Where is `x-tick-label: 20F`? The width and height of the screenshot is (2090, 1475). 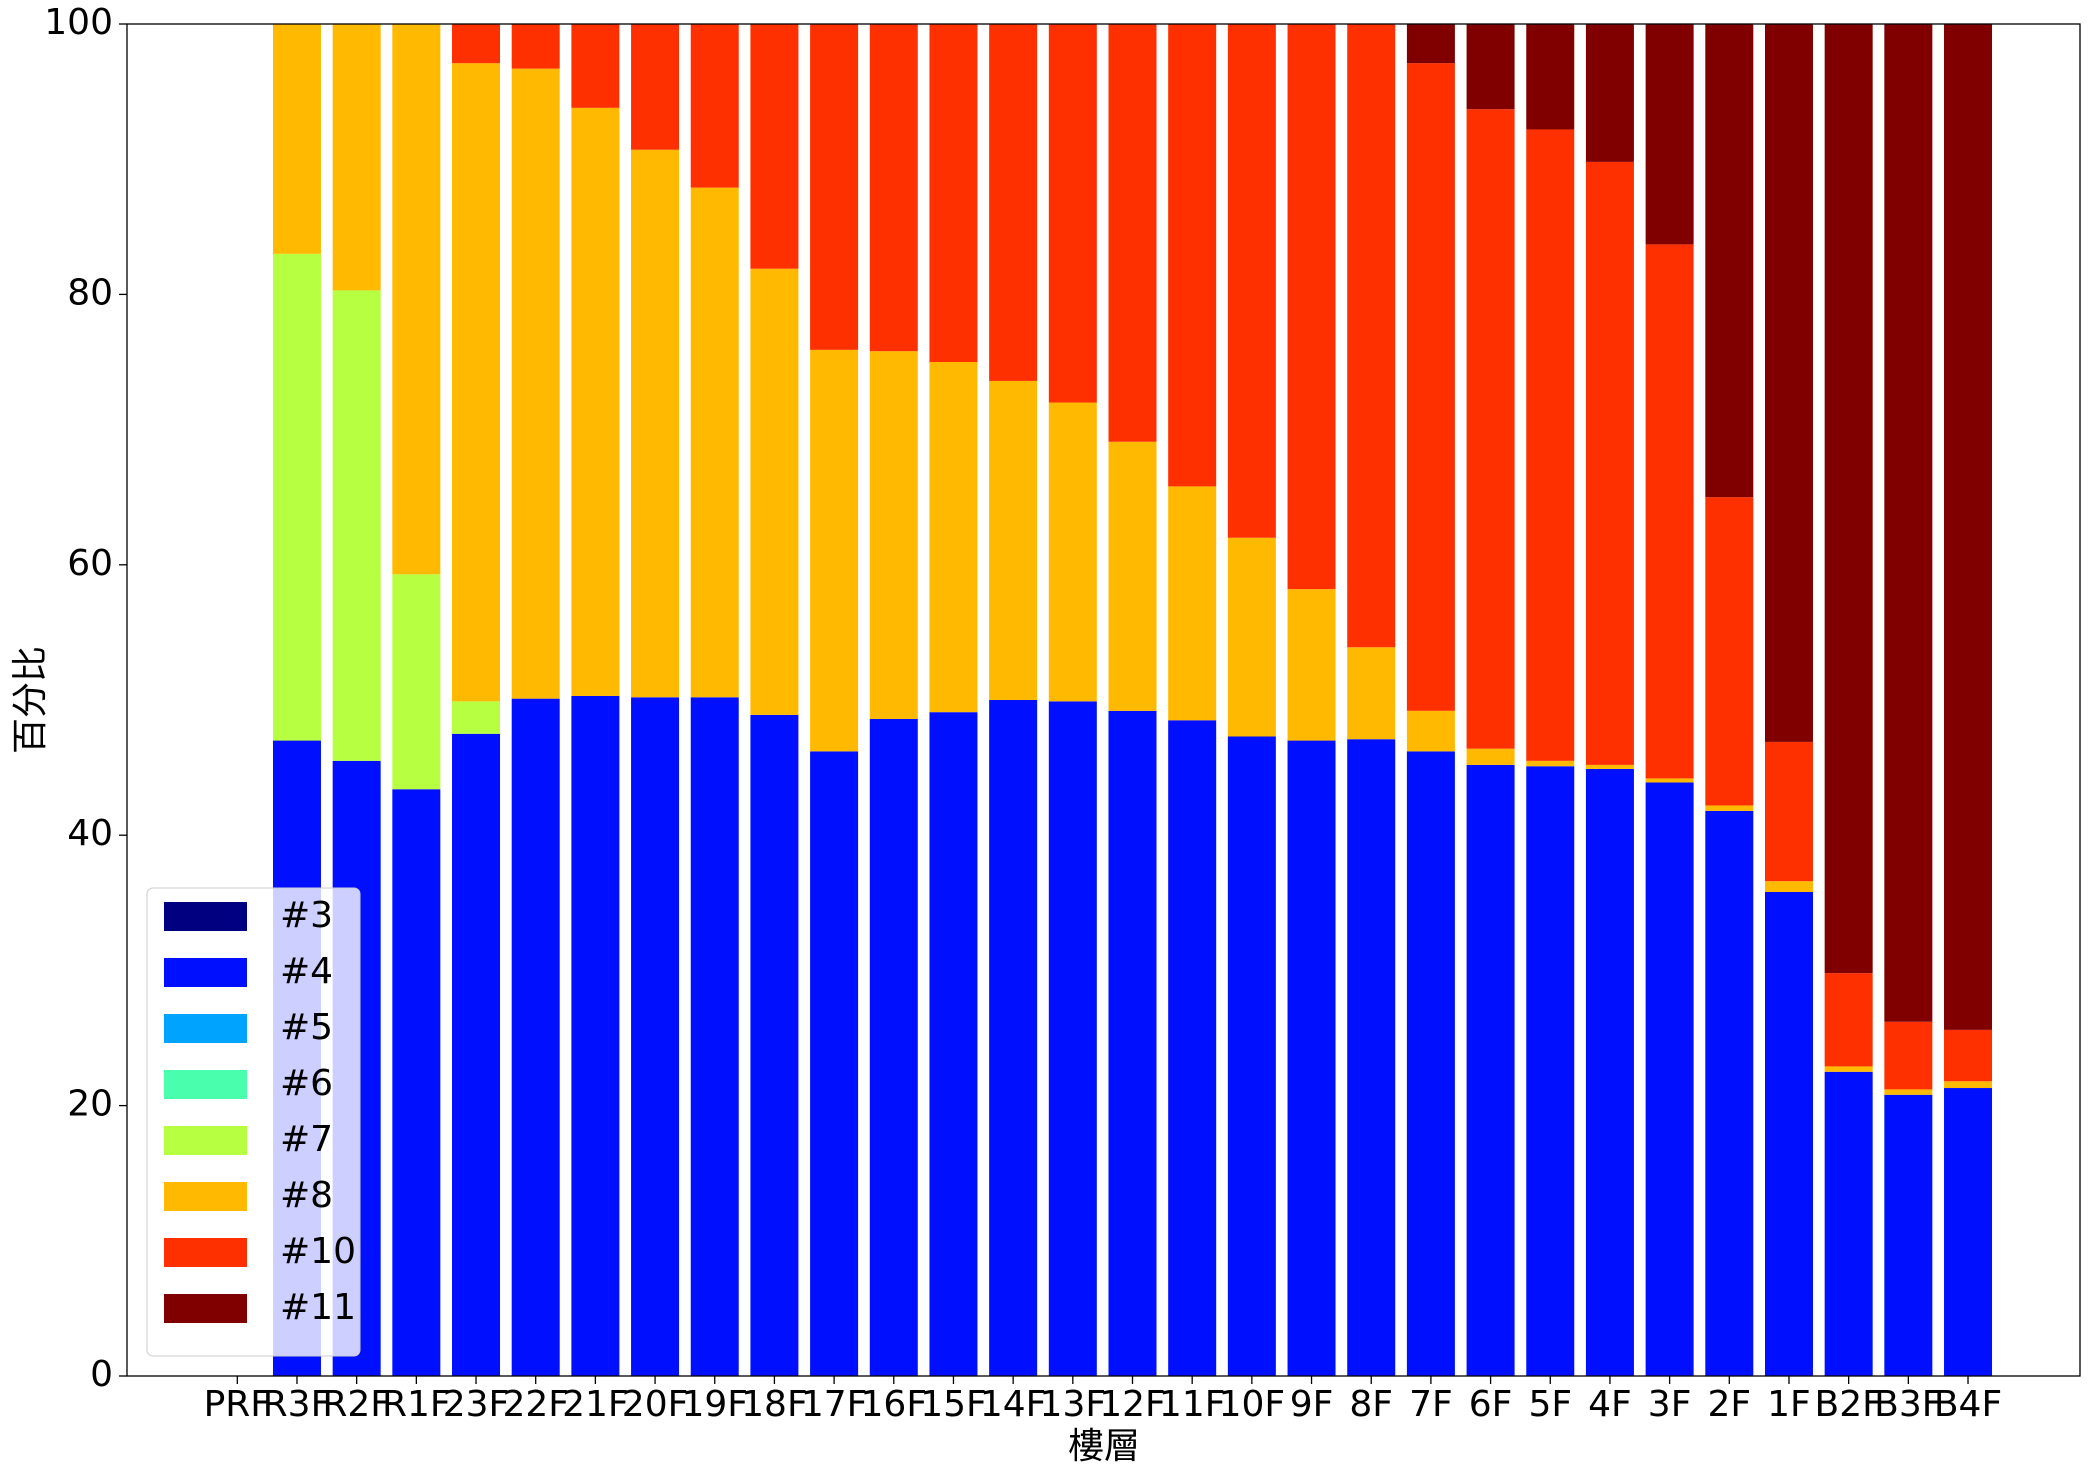
x-tick-label: 20F is located at coordinates (655, 1404).